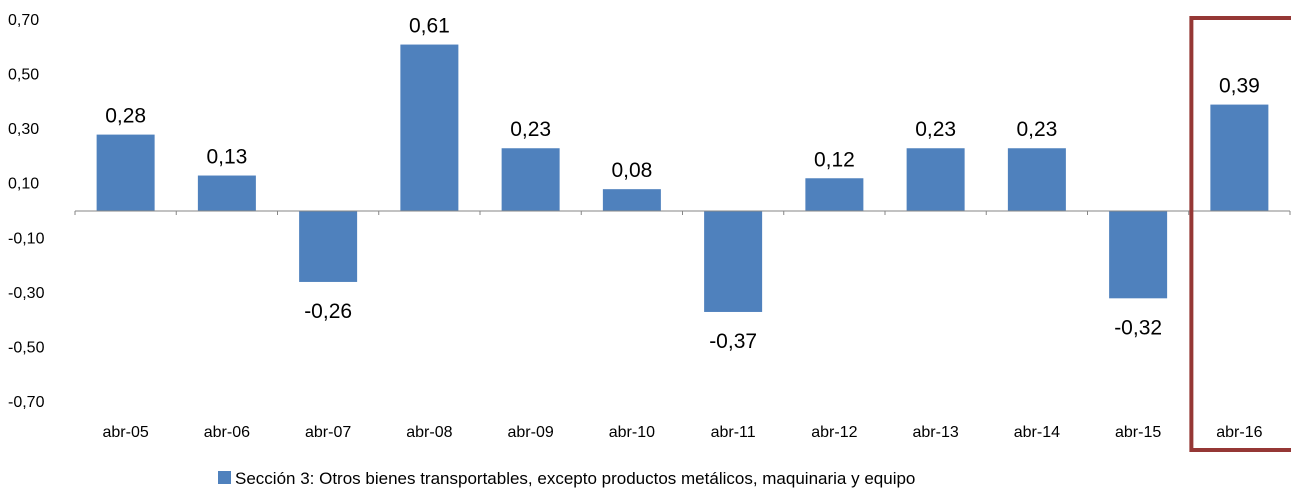 Image resolution: width=1293 pixels, height=491 pixels. What do you see at coordinates (226, 157) in the screenshot?
I see `data-label-abr-06: 0,13` at bounding box center [226, 157].